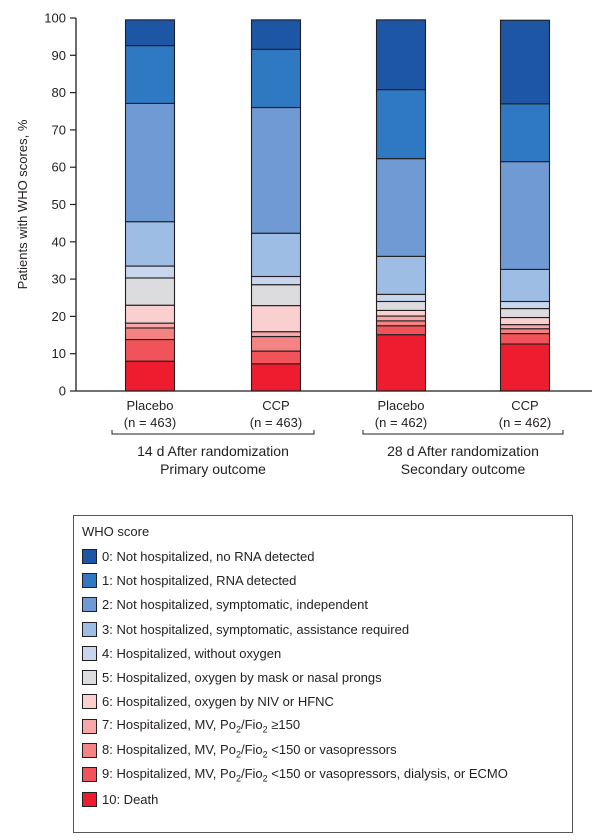 The width and height of the screenshot is (602, 840). I want to click on legend-label: 0: Not hospitalized, no RNA detected, so click(208, 556).